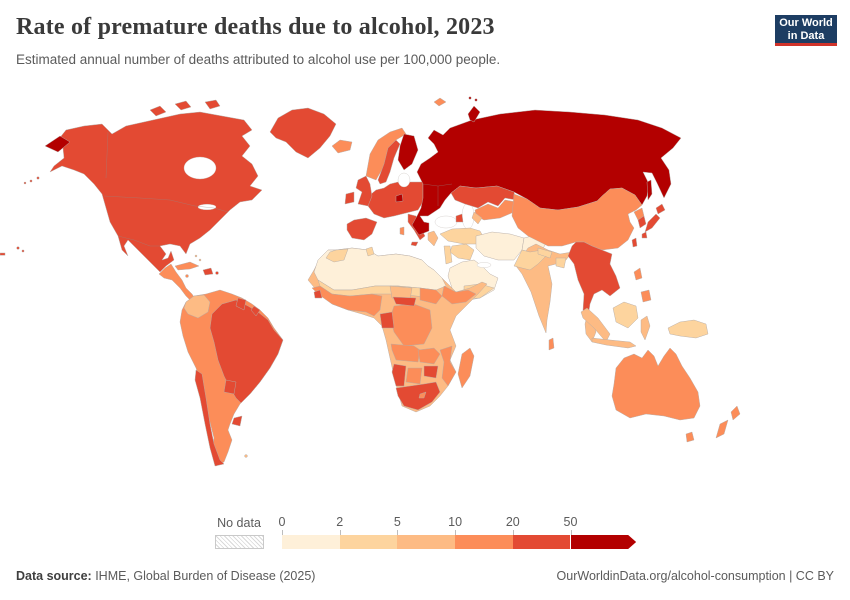  Describe the element at coordinates (448, 255) in the screenshot. I see `region-levant` at that location.